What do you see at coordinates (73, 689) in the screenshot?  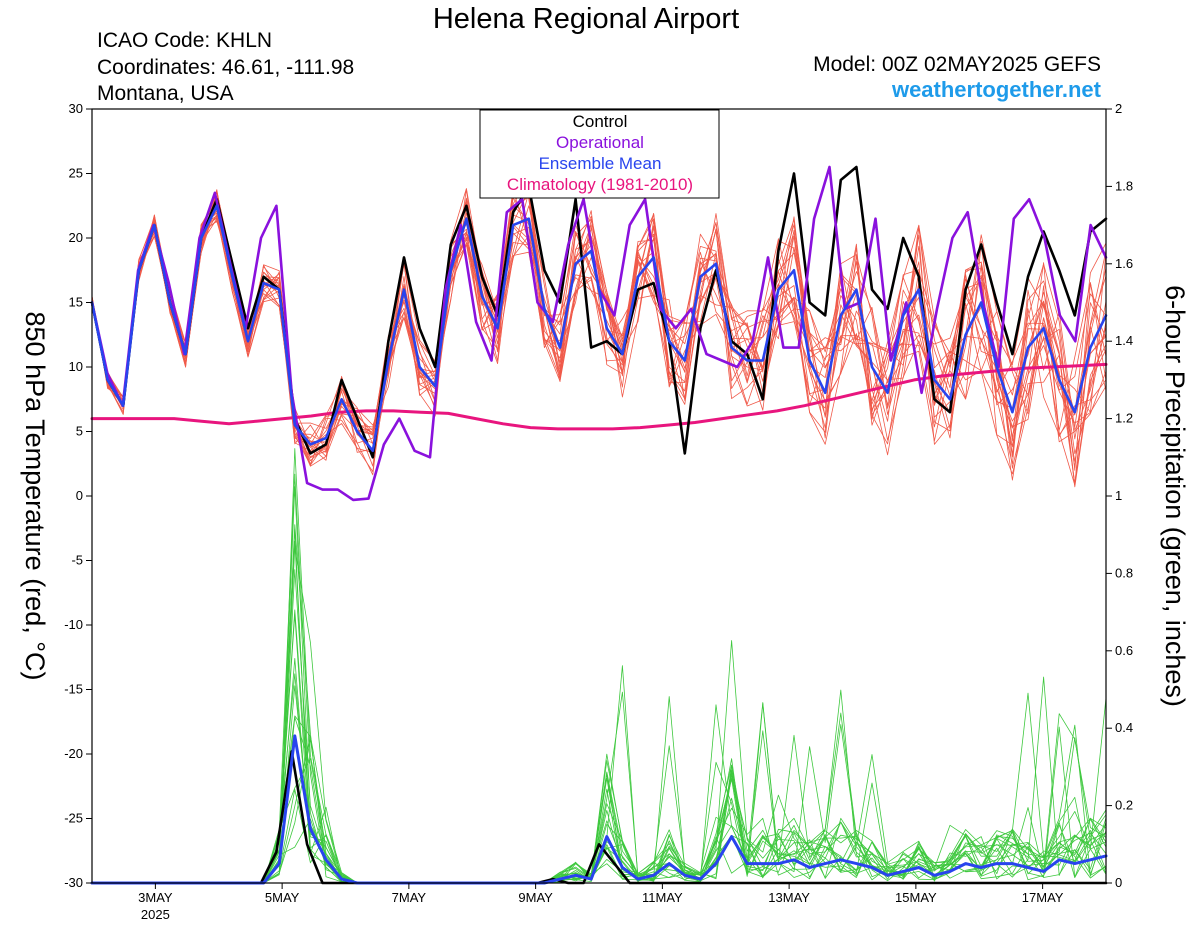 I see `left-tick-label: -15` at bounding box center [73, 689].